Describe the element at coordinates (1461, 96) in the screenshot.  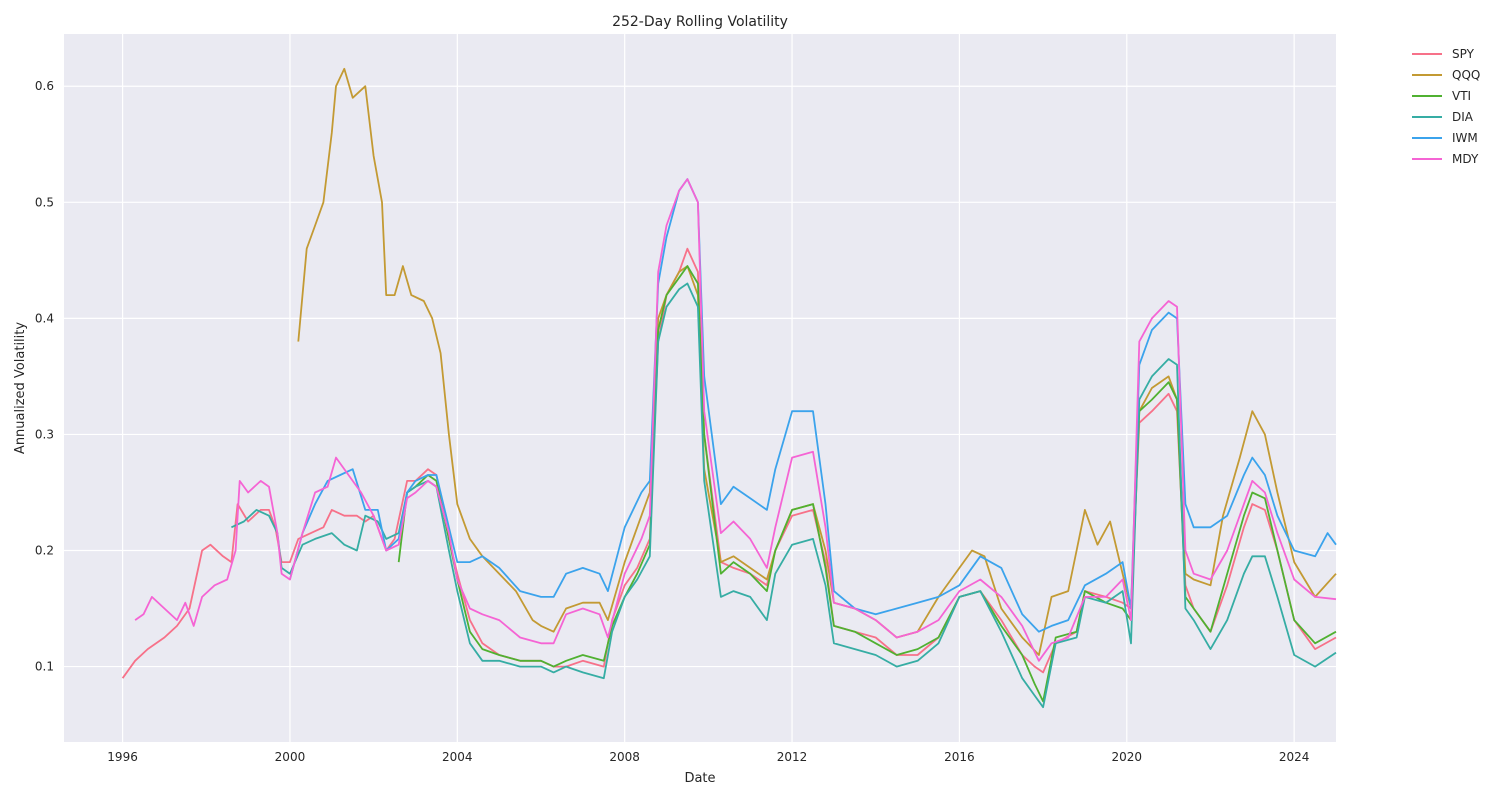
I see `legend-label: VTI` at that location.